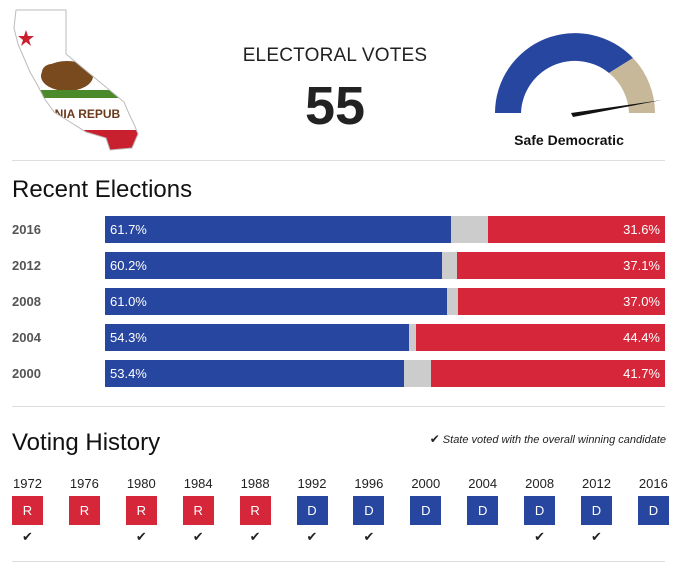 The width and height of the screenshot is (675, 565). I want to click on democratic-percent: 54.3%, so click(128, 337).